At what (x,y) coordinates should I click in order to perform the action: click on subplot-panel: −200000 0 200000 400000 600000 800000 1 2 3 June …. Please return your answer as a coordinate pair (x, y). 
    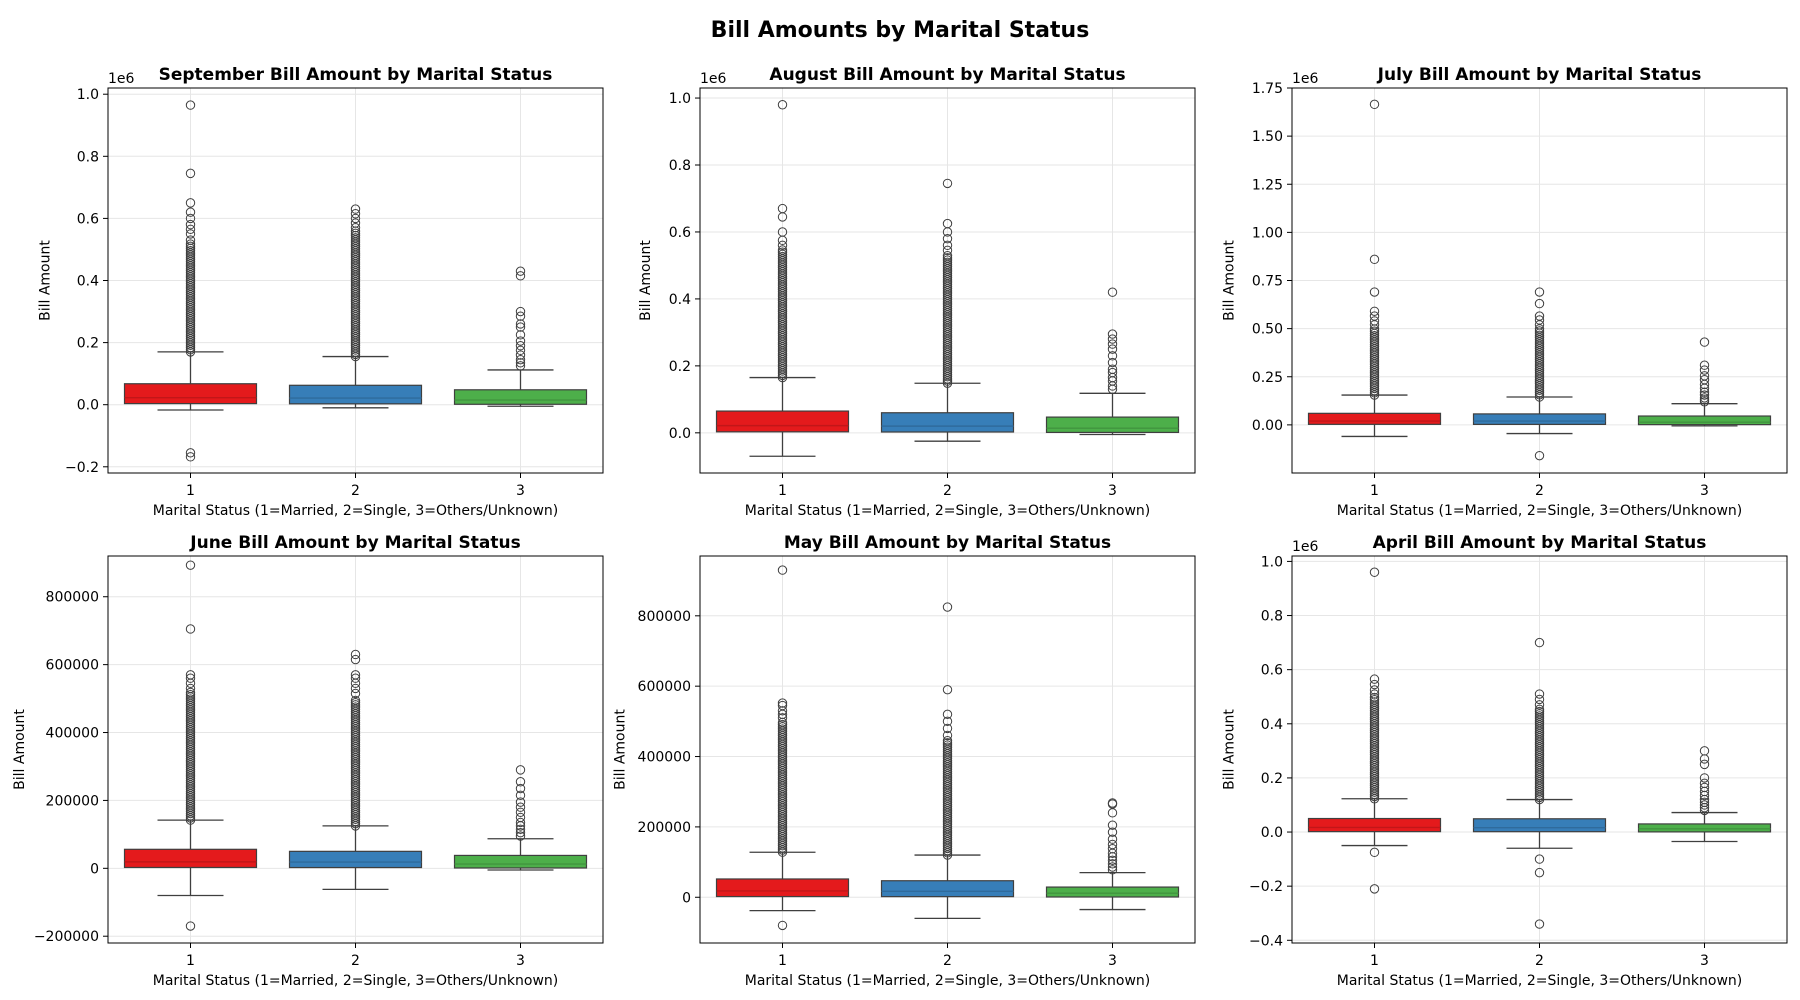
    Looking at the image, I should click on (308, 761).